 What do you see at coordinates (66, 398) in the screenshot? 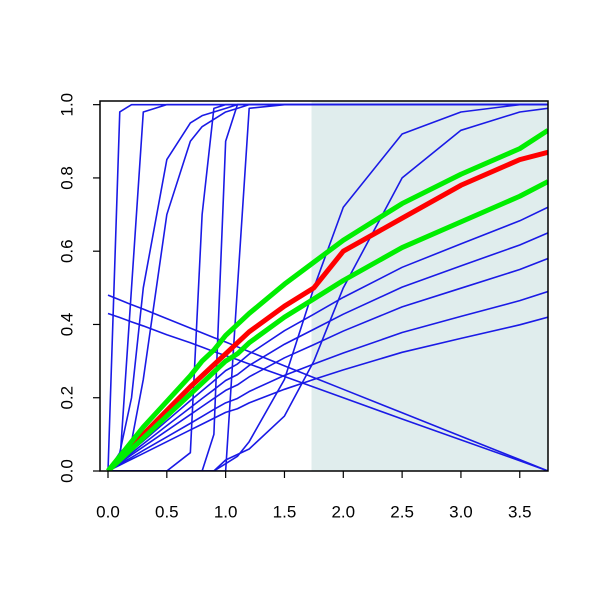
I see `y-tick-label: 0.2` at bounding box center [66, 398].